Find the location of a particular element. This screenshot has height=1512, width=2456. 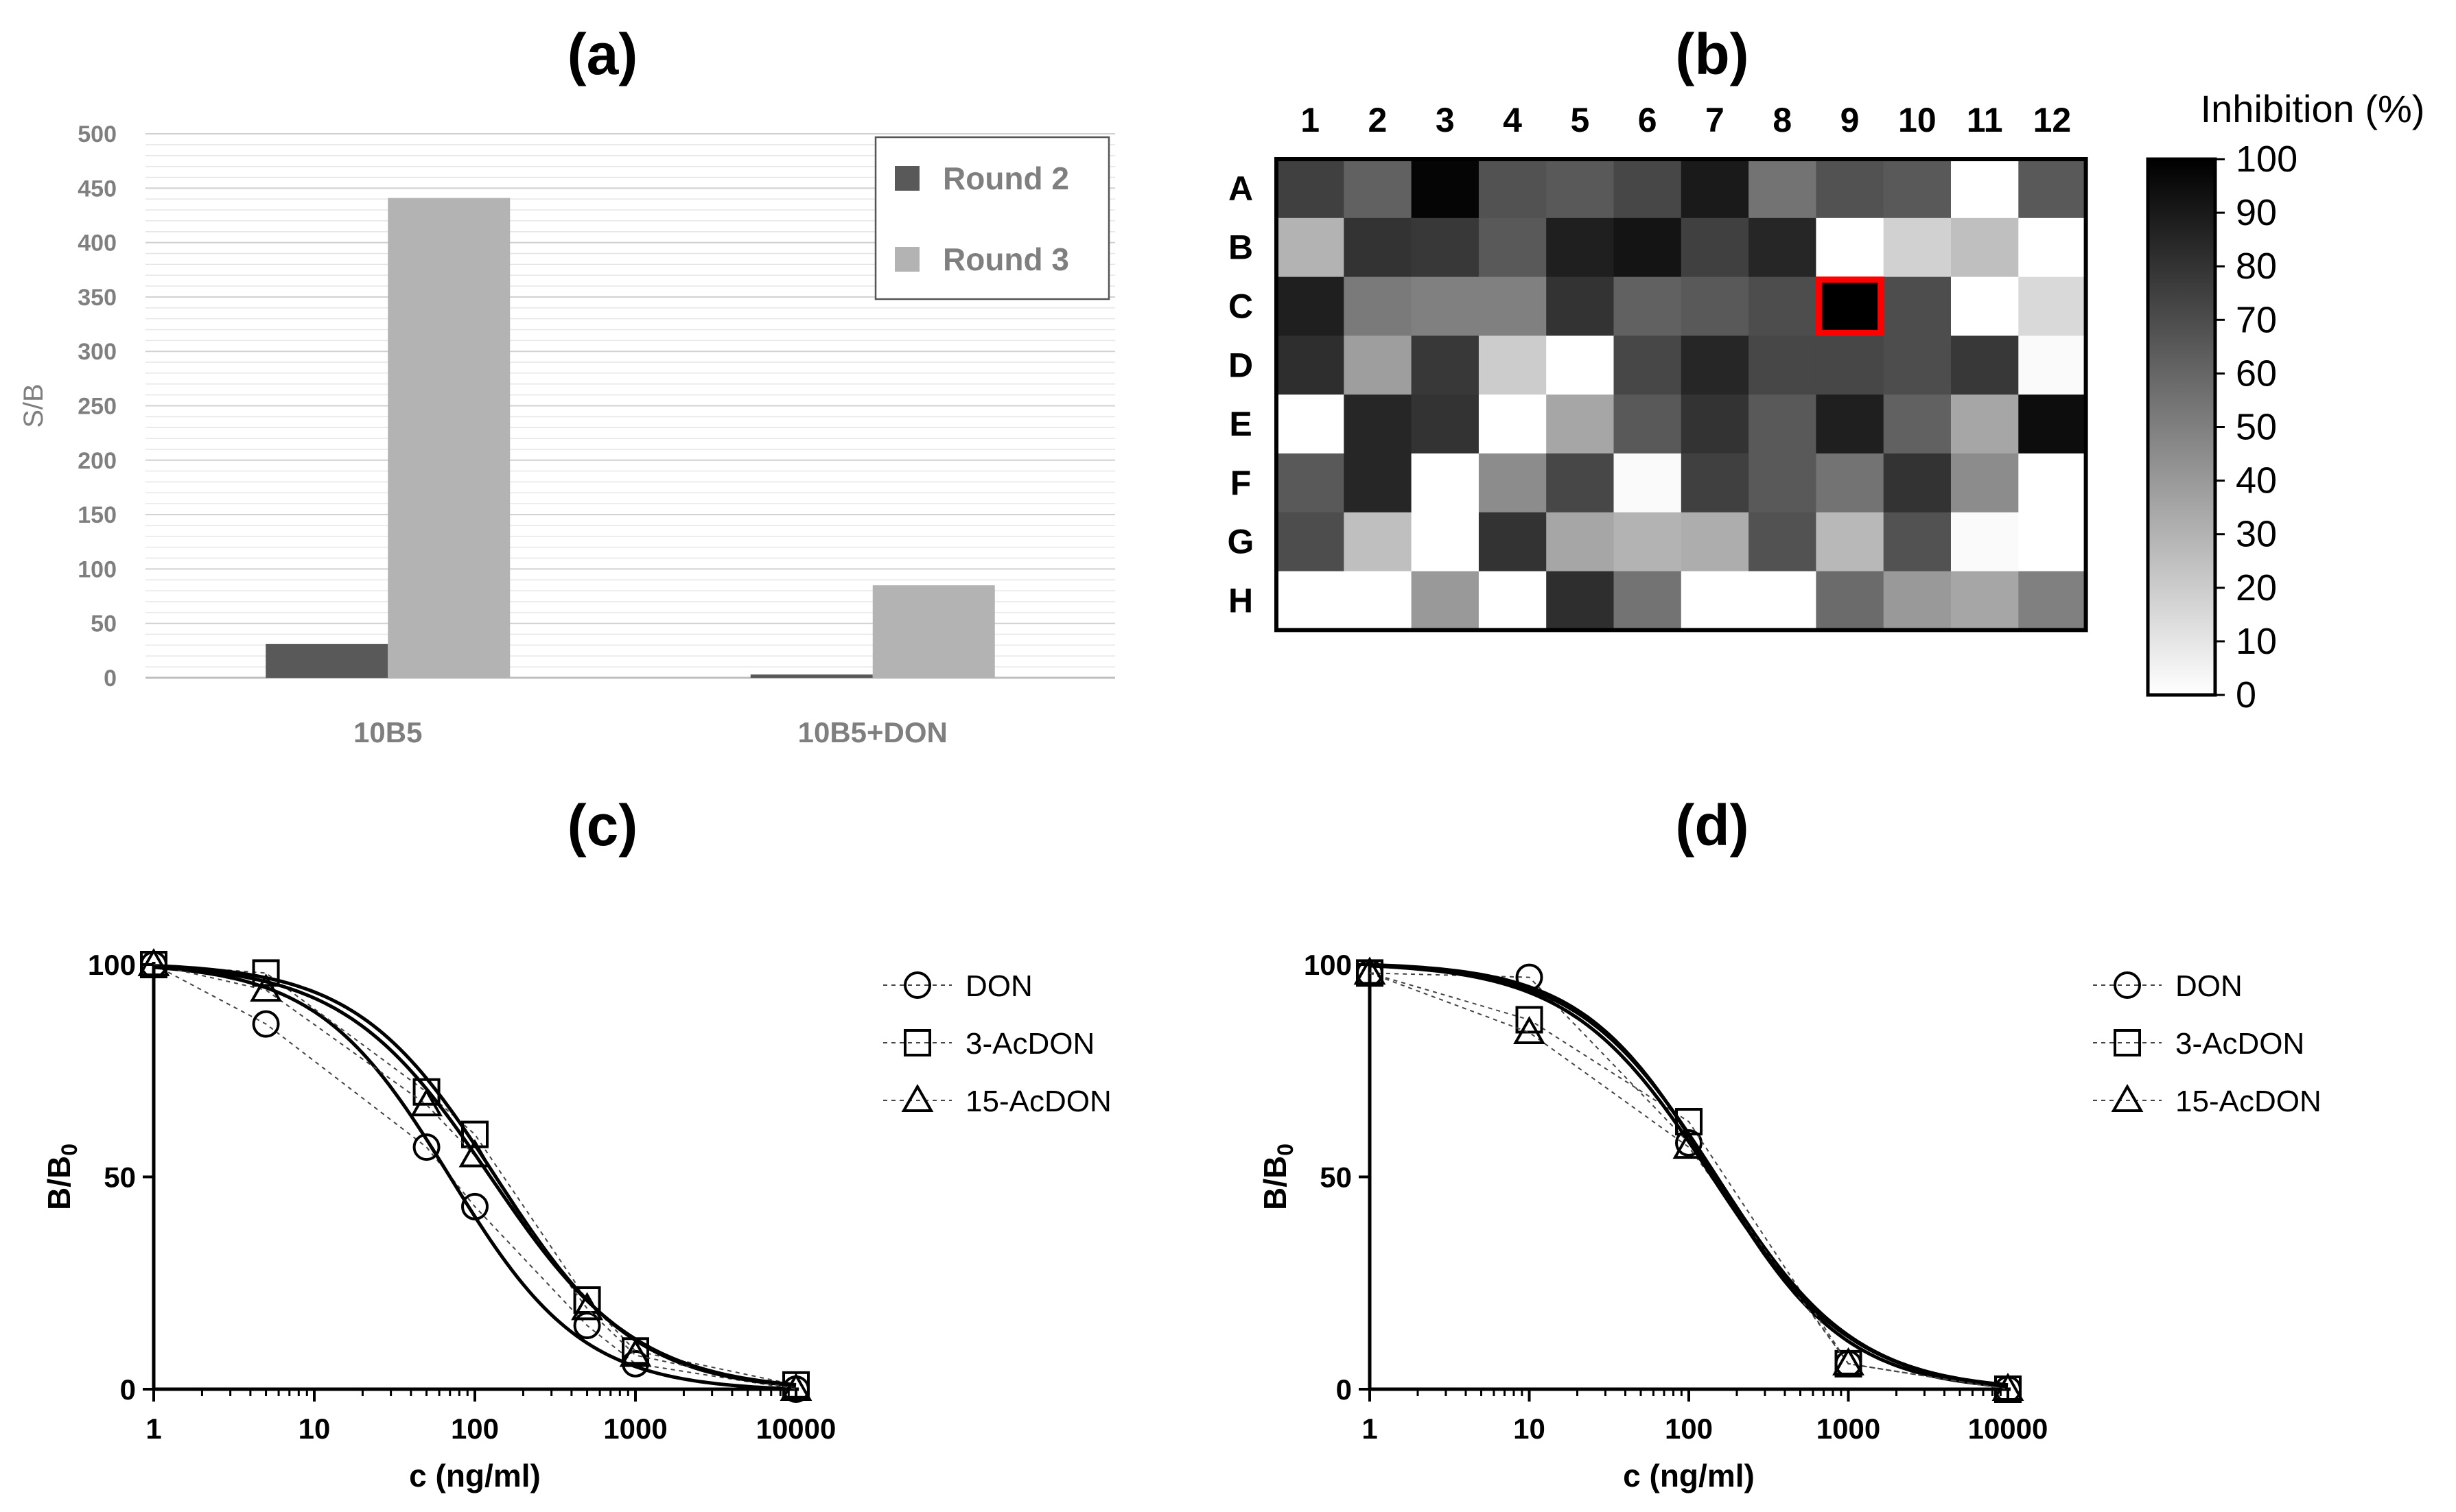

colorbar-tick-label: 20 is located at coordinates (2256, 588).